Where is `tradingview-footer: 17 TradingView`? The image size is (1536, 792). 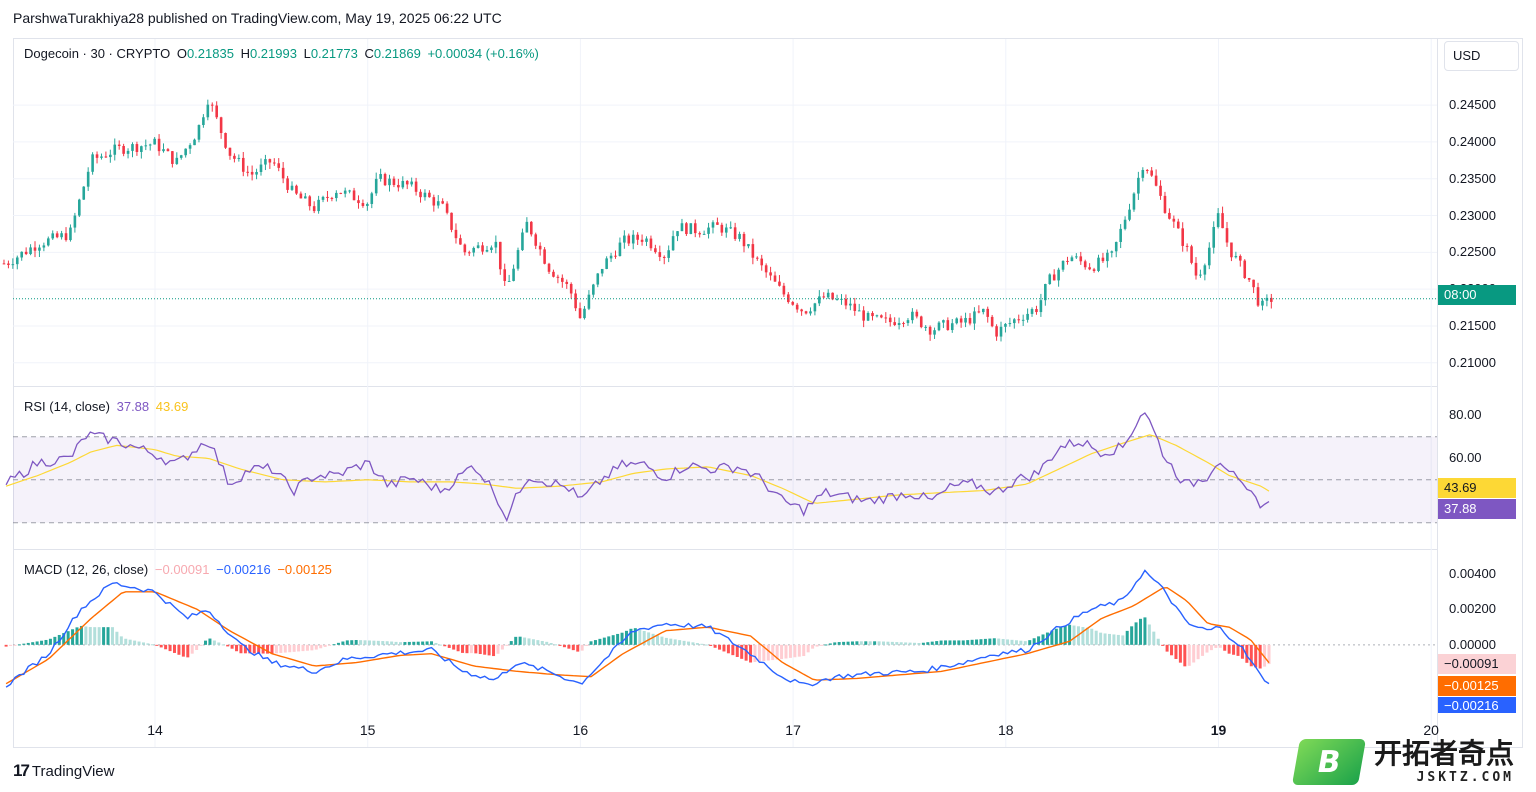
tradingview-footer: 17 TradingView is located at coordinates (63, 771).